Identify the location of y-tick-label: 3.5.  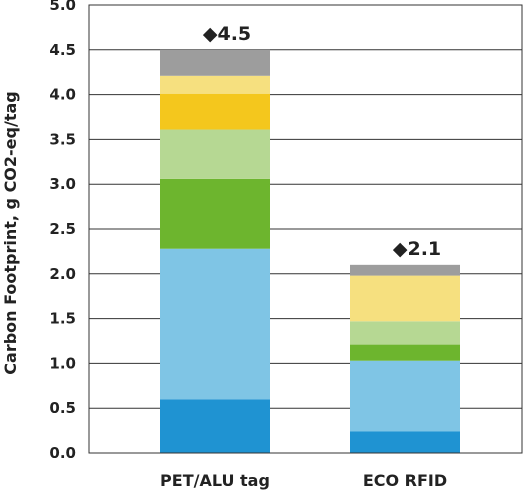
(62, 139).